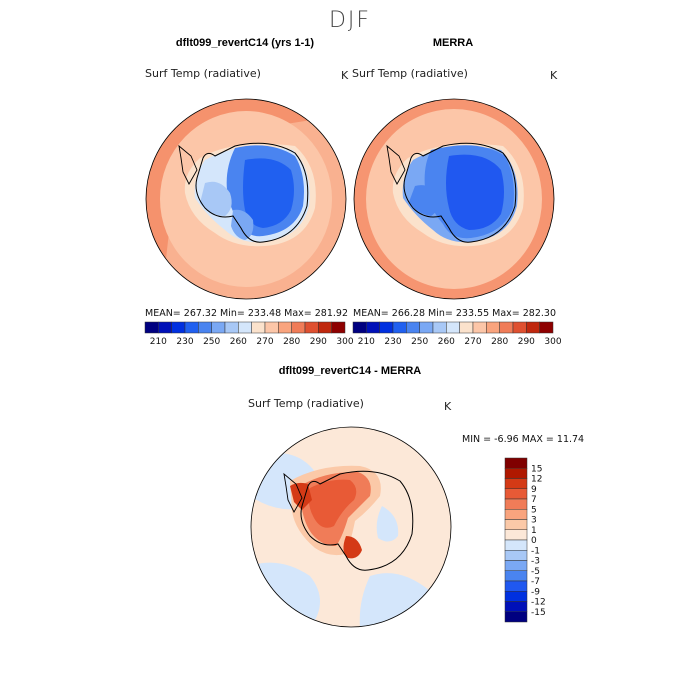 The image size is (700, 700). What do you see at coordinates (344, 342) in the screenshot?
I see `panel1-colorbar-tick-label: 300` at bounding box center [344, 342].